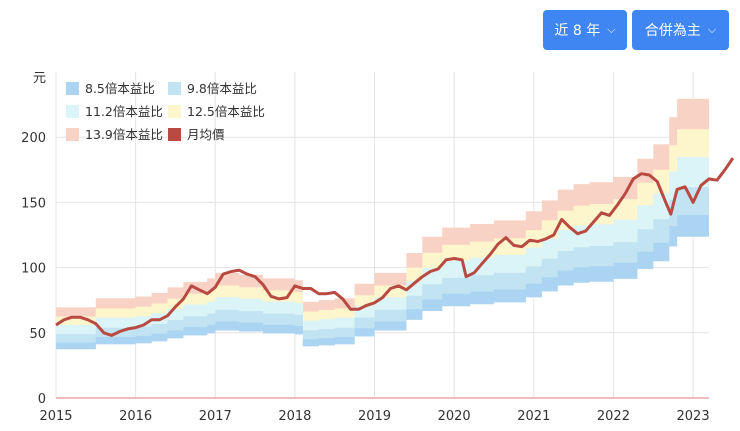 This screenshot has width=740, height=431. I want to click on range-dropdown-label: 近 8 年, so click(577, 31).